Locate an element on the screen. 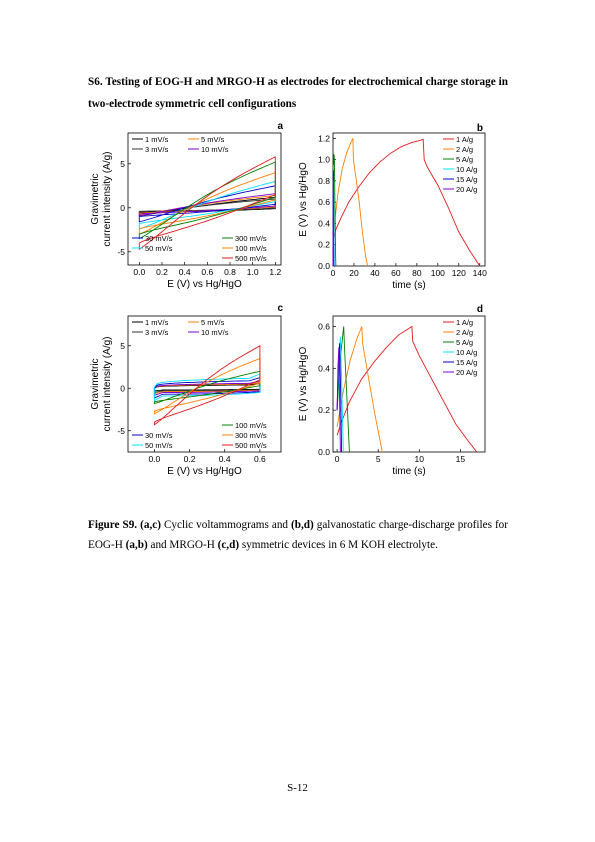  y-tick-label-c-2: 5 is located at coordinates (122, 346).